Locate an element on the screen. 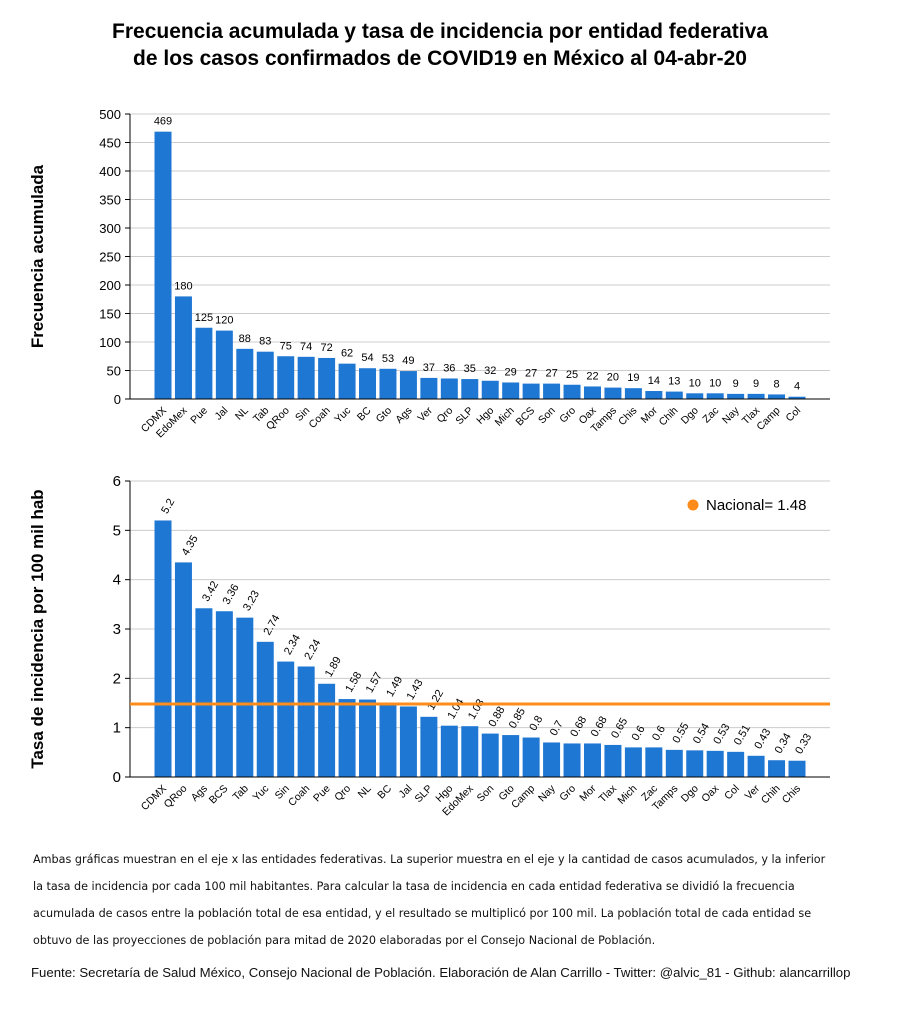 This screenshot has width=905, height=1014. tasa-ytick-label: 6 is located at coordinates (117, 481).